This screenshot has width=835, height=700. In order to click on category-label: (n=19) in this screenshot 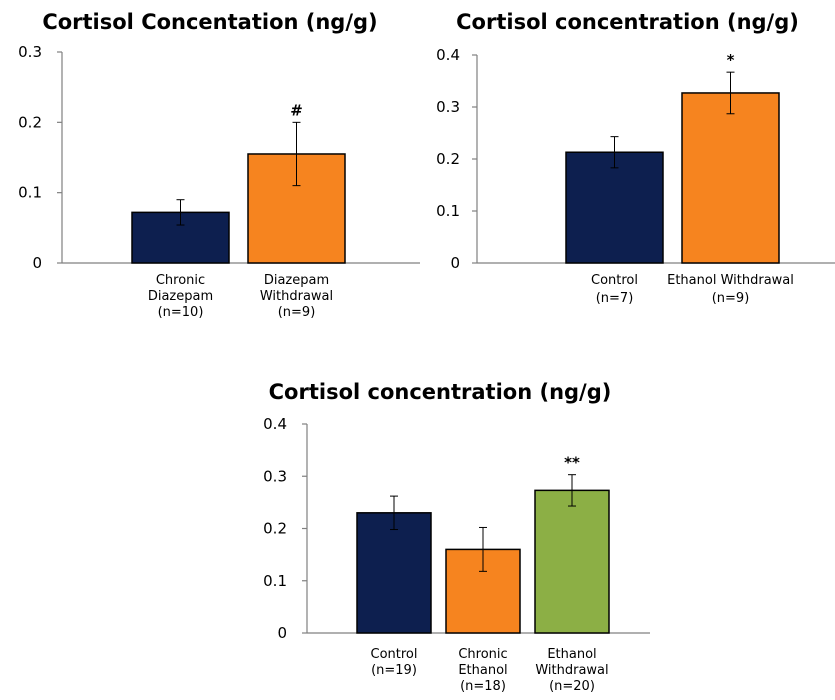, I will do `click(394, 670)`.